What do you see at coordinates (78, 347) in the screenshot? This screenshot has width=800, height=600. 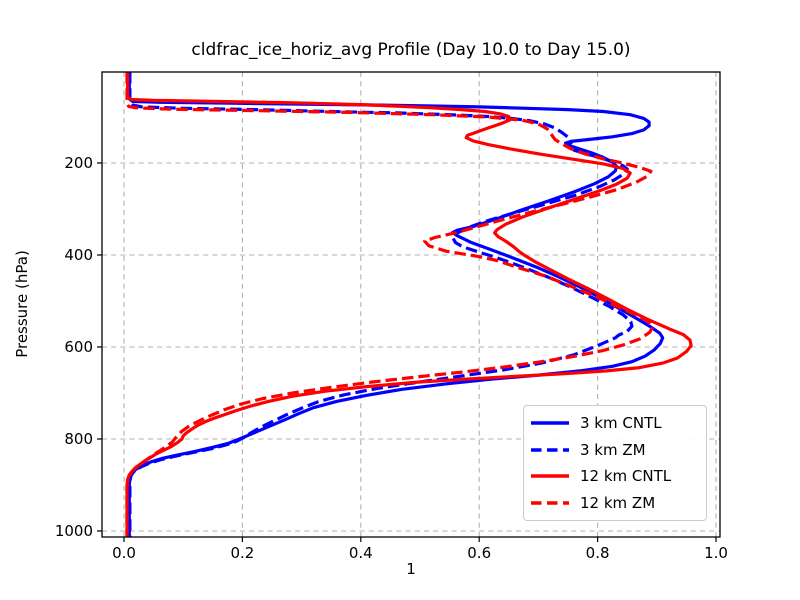 I see `y-tick-label: 600` at bounding box center [78, 347].